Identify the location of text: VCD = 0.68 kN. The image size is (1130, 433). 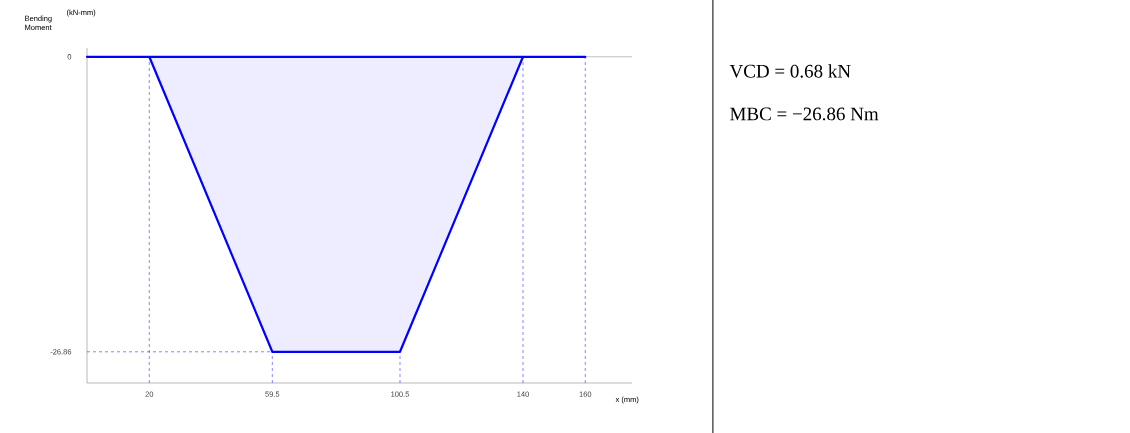
(790, 71).